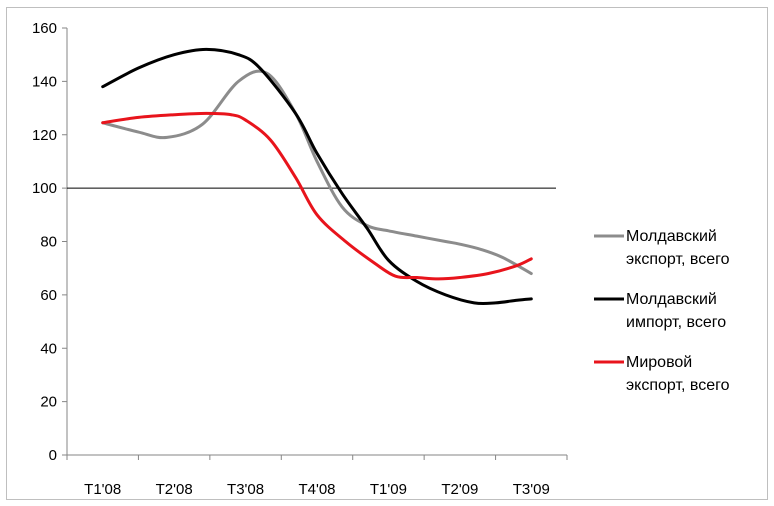  I want to click on y-tick-label: 80, so click(48, 242).